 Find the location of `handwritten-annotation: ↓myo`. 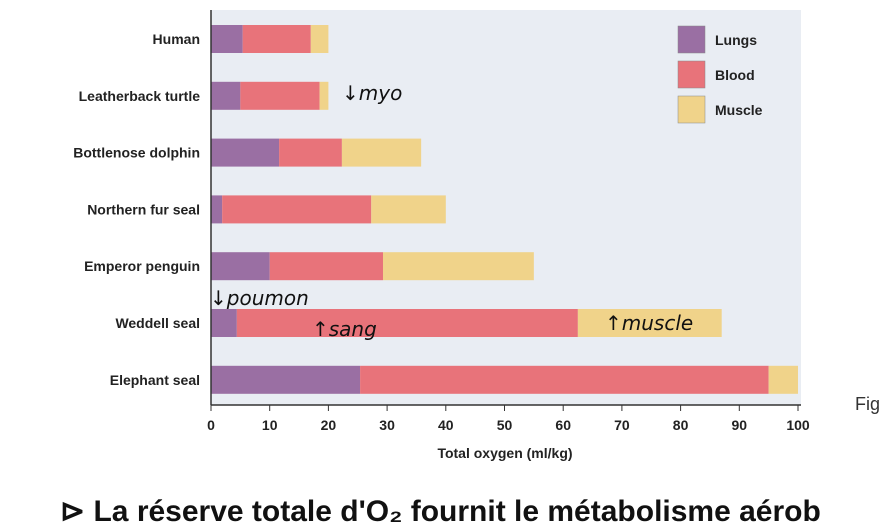

handwritten-annotation: ↓myo is located at coordinates (372, 93).